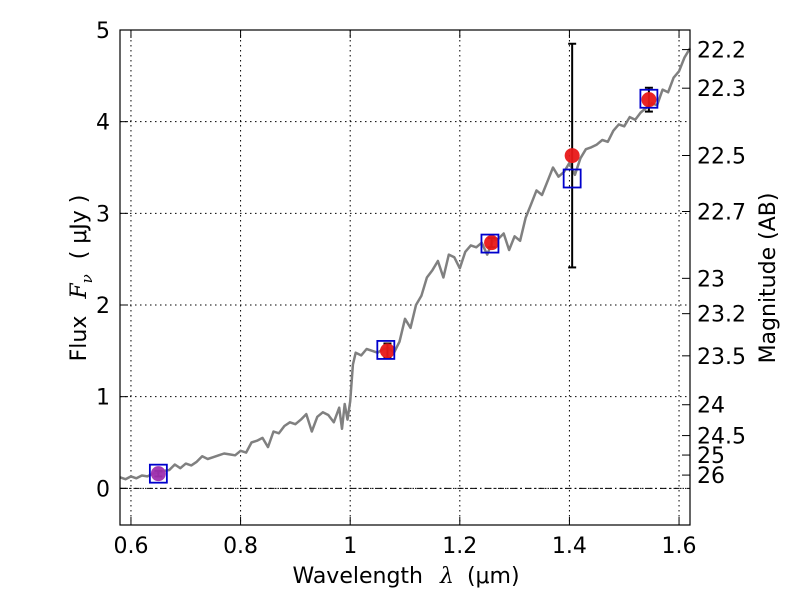 The width and height of the screenshot is (800, 600). What do you see at coordinates (711, 476) in the screenshot?
I see `magnitude-tick-label: 26` at bounding box center [711, 476].